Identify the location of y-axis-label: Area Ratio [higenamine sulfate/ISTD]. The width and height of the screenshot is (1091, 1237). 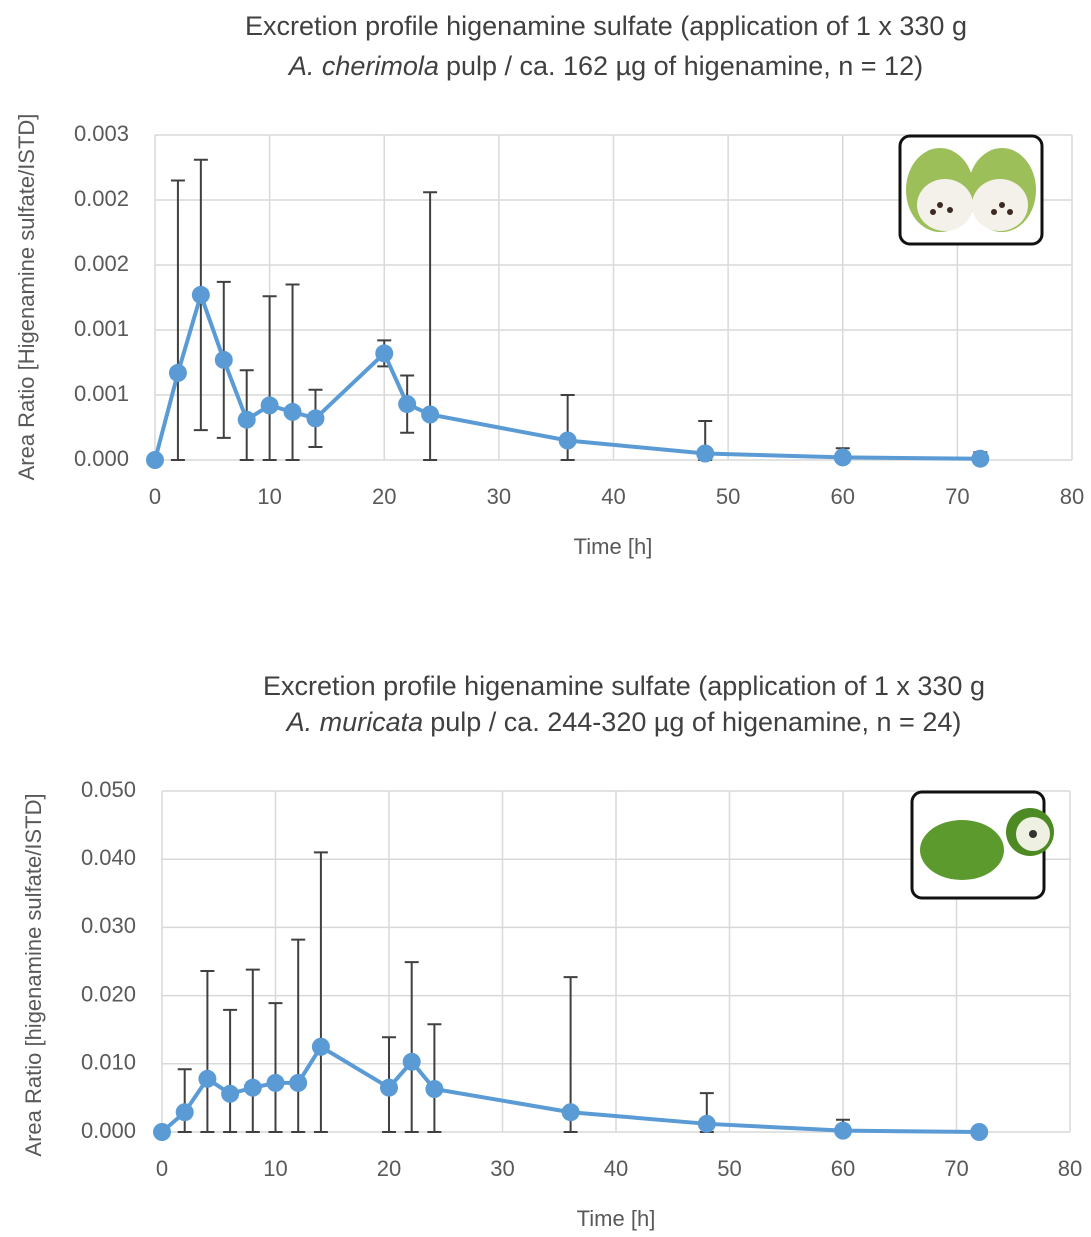
(33, 974).